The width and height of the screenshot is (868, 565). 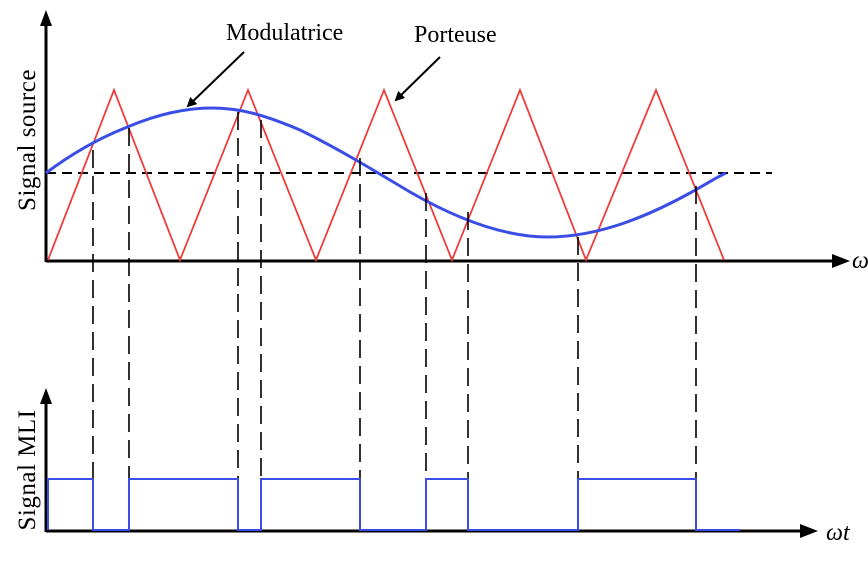 What do you see at coordinates (46, 18) in the screenshot?
I see `top-y-axis-arrow` at bounding box center [46, 18].